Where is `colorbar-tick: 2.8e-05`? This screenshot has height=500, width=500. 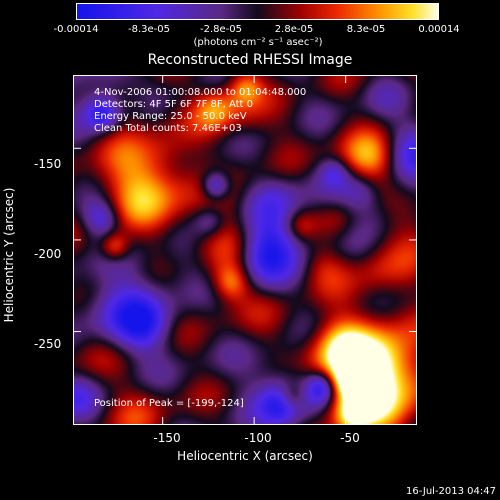 colorbar-tick: 2.8e-05 is located at coordinates (294, 29).